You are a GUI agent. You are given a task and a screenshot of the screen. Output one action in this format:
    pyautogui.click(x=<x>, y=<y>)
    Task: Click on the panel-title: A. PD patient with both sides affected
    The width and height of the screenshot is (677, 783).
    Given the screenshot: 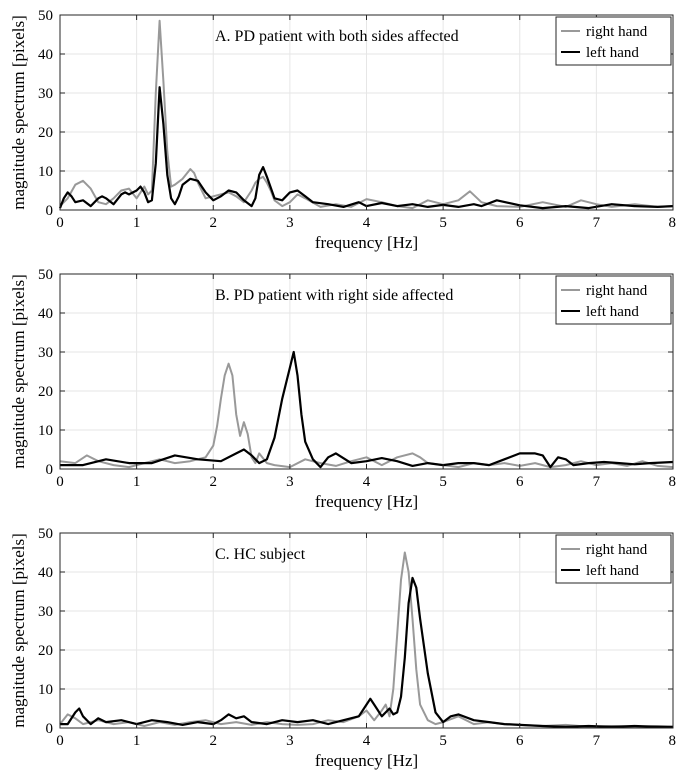 What is the action you would take?
    pyautogui.click(x=337, y=36)
    